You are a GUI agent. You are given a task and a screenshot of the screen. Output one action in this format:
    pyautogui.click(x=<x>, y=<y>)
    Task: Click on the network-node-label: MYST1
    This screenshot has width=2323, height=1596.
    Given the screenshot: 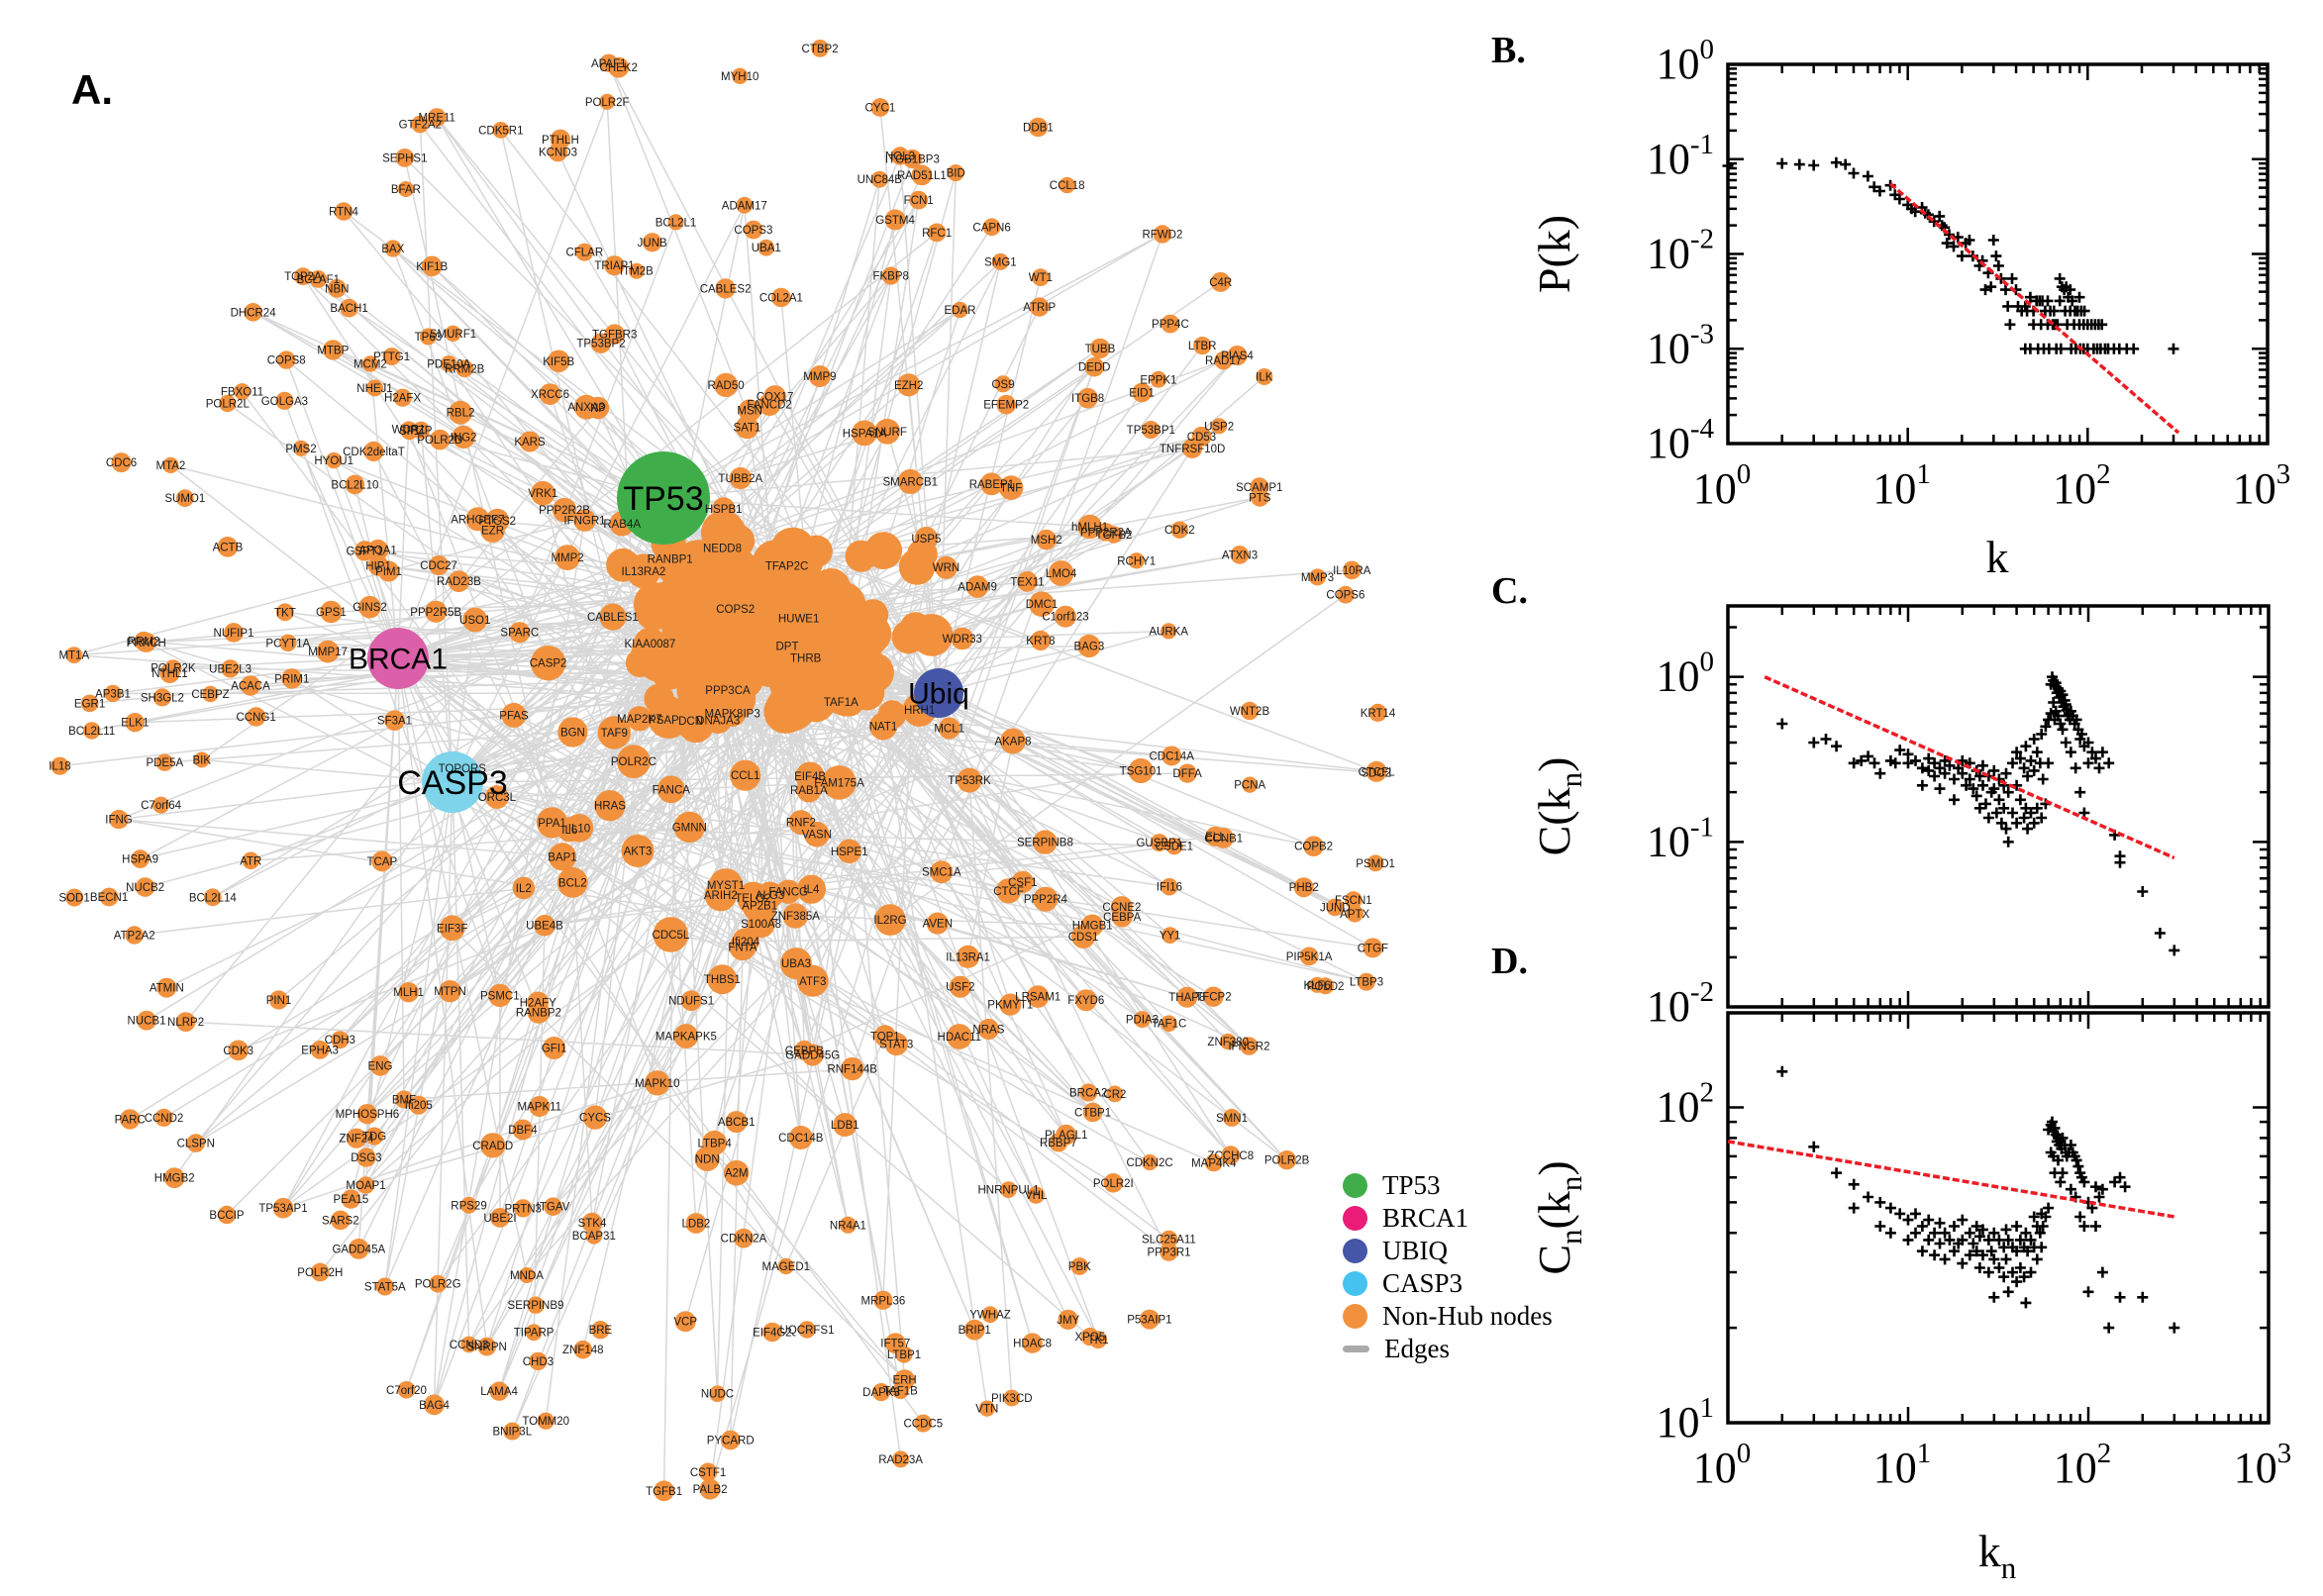 What is the action you would take?
    pyautogui.click(x=726, y=886)
    